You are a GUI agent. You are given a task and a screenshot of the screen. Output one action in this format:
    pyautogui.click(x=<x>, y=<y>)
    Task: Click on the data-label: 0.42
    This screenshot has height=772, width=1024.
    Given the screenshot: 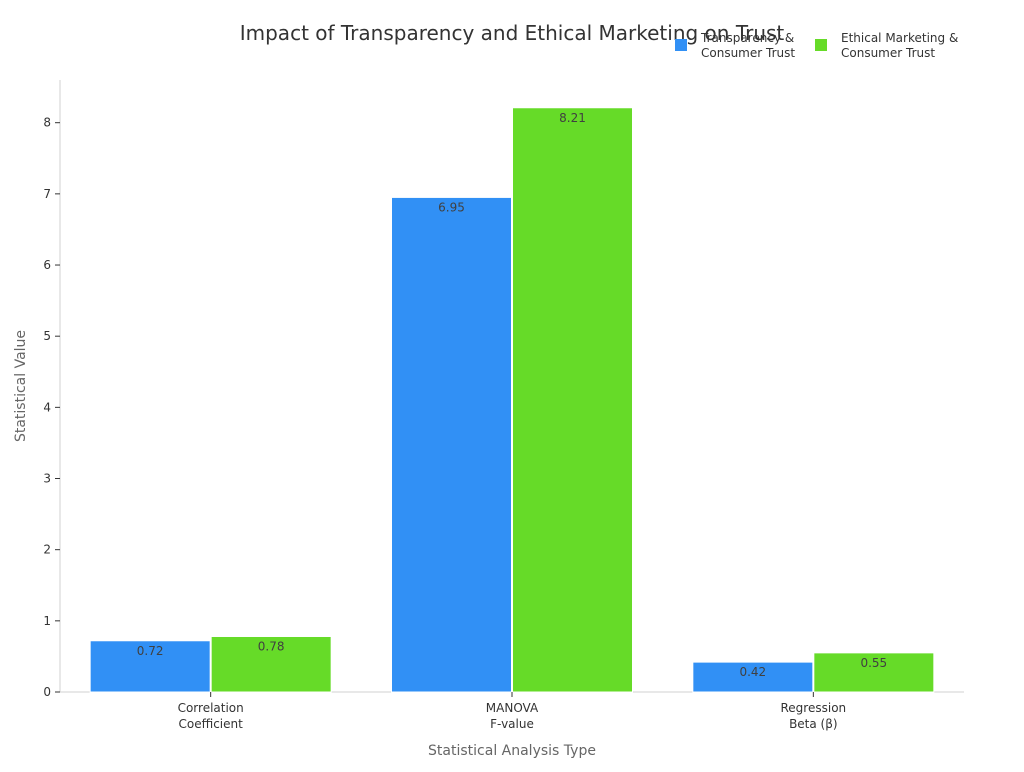 What is the action you would take?
    pyautogui.click(x=752, y=672)
    